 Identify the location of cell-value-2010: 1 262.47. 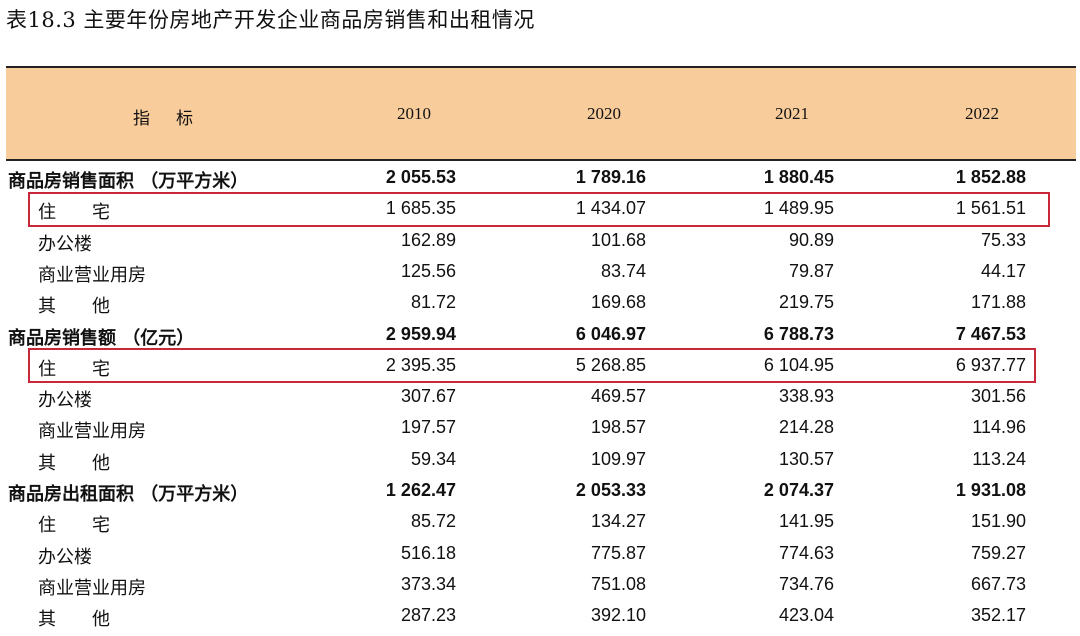
(420, 490).